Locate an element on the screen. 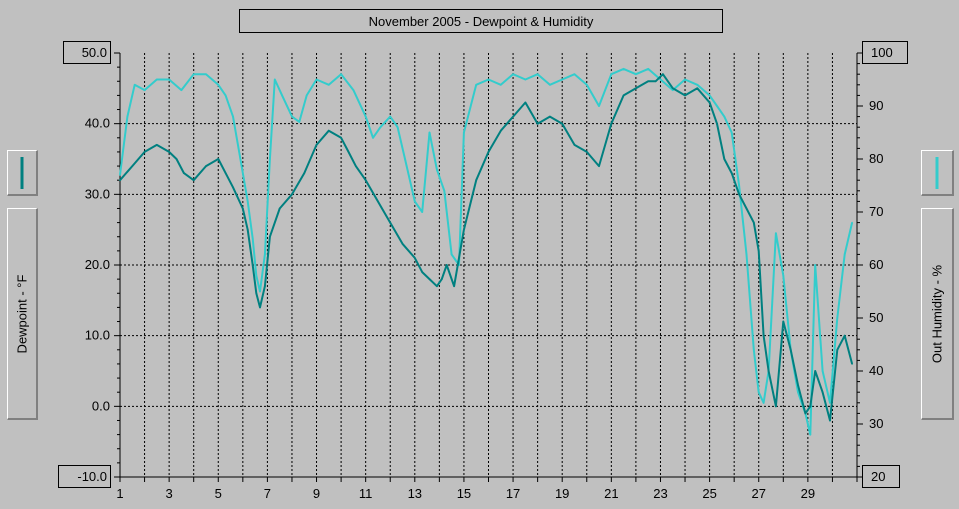 The width and height of the screenshot is (959, 509). x-axis-tick-label: 1 is located at coordinates (119, 493).